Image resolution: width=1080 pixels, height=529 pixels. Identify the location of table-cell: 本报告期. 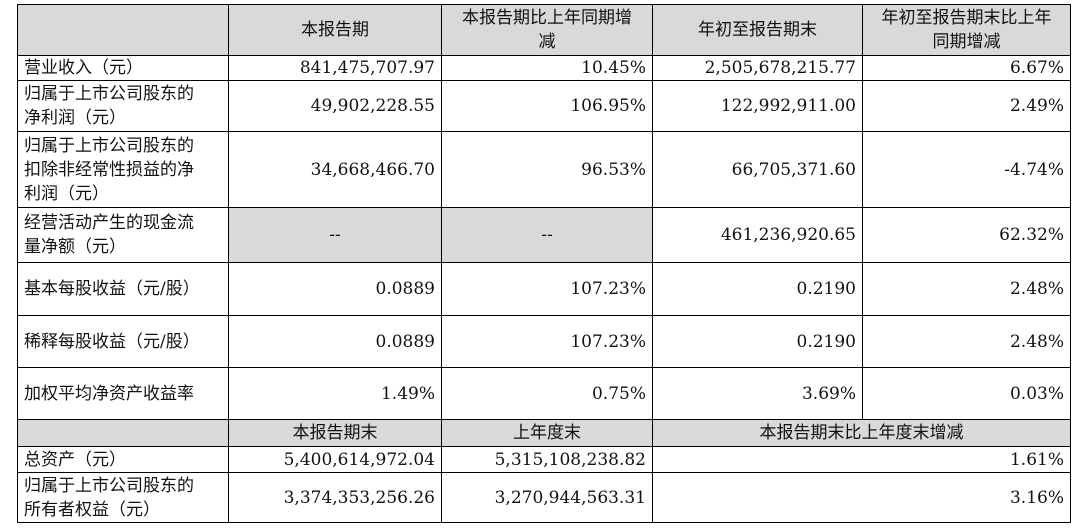
(335, 30).